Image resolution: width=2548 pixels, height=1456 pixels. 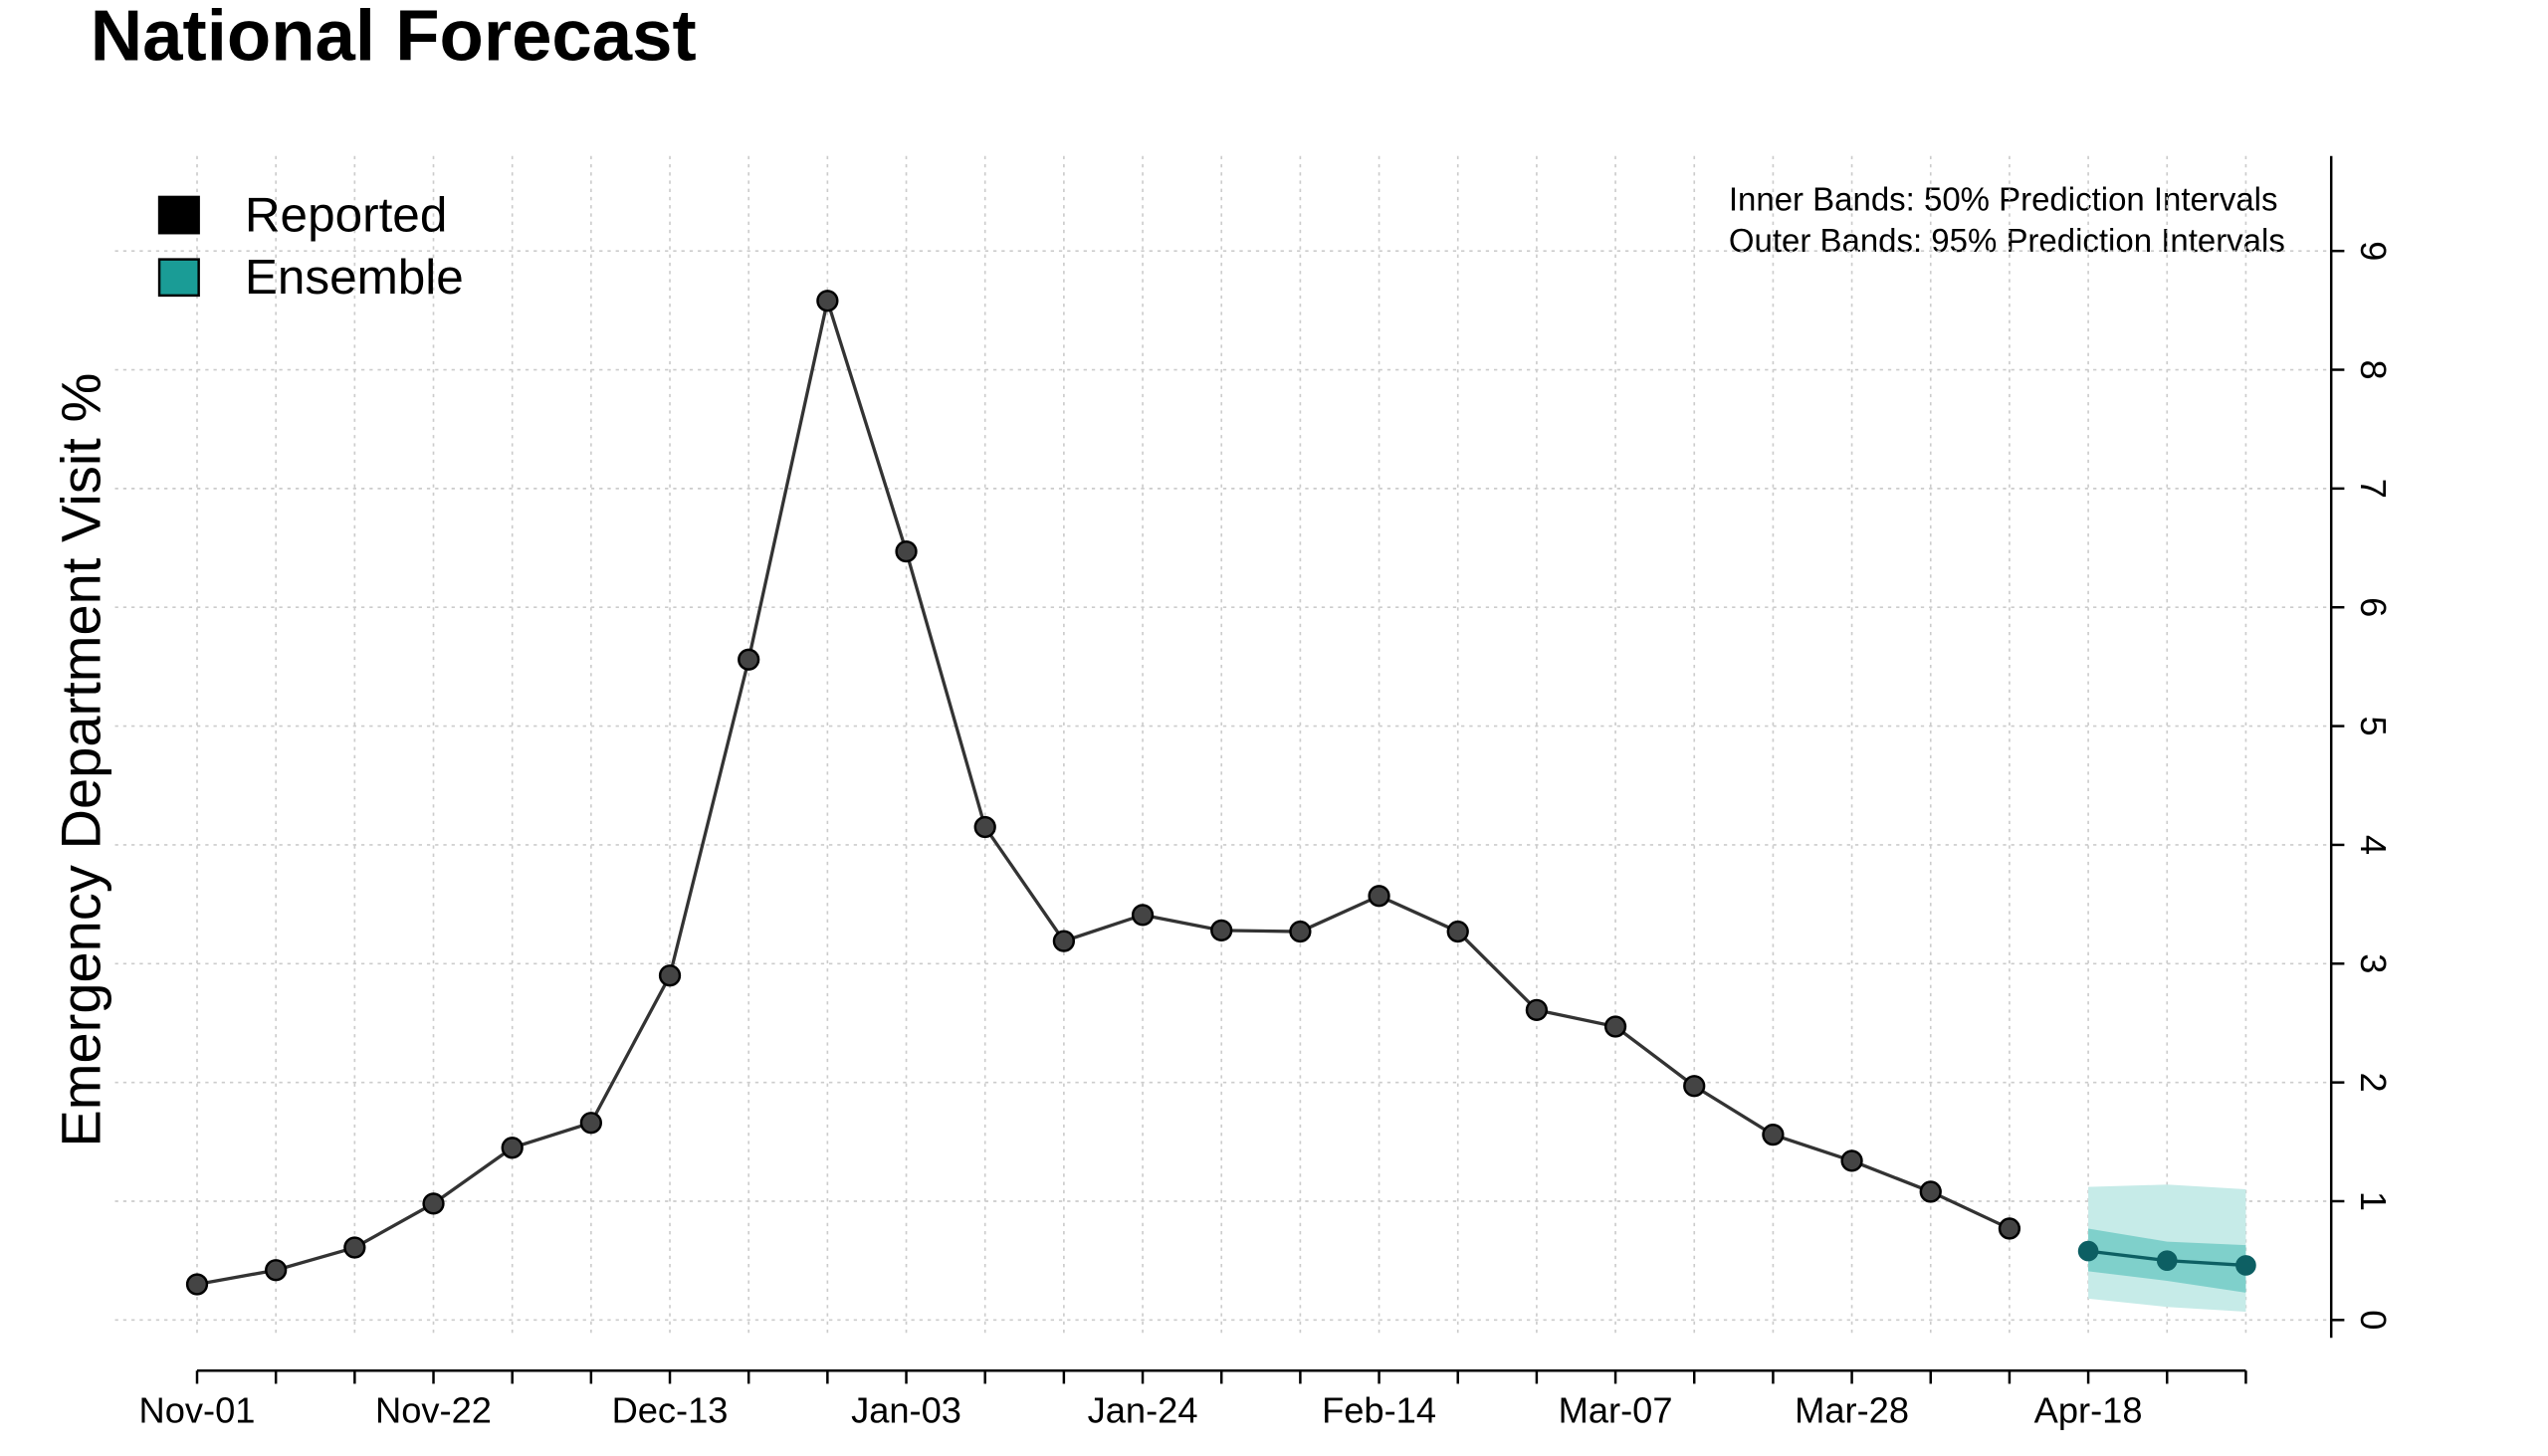 What do you see at coordinates (433, 1410) in the screenshot?
I see `x-tick-label: Nov-22` at bounding box center [433, 1410].